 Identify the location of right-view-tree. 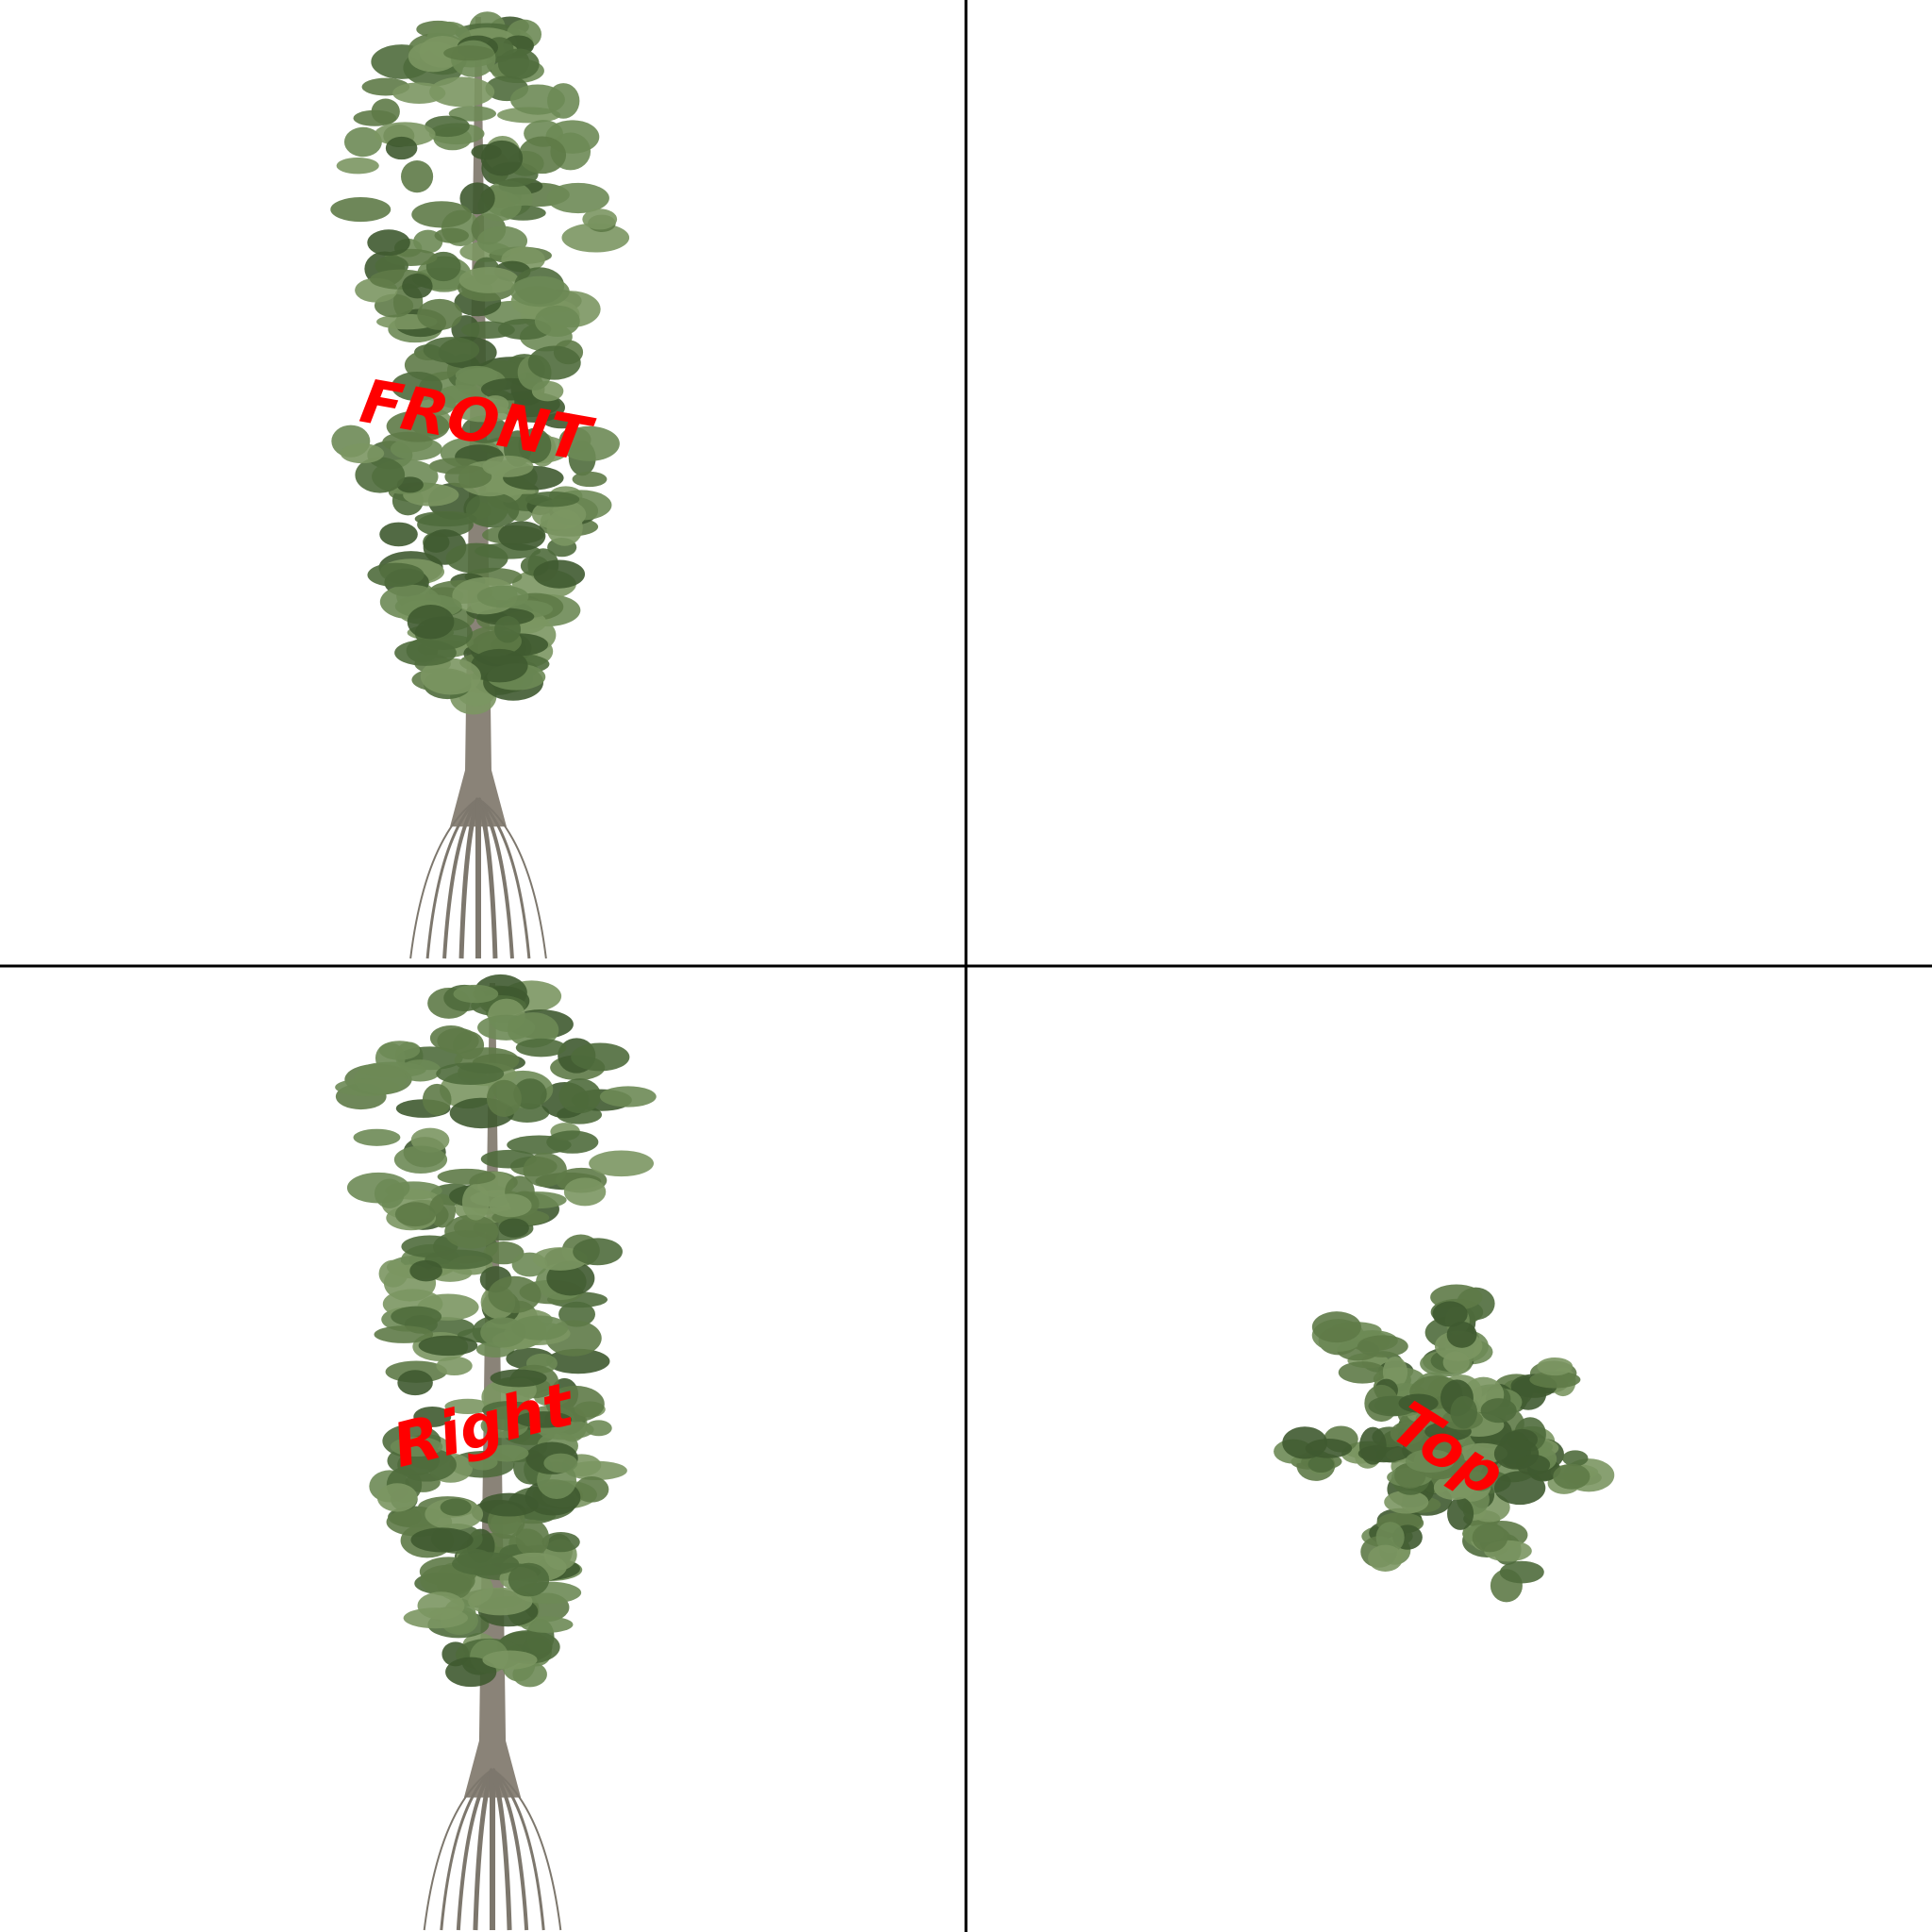
(496, 1452).